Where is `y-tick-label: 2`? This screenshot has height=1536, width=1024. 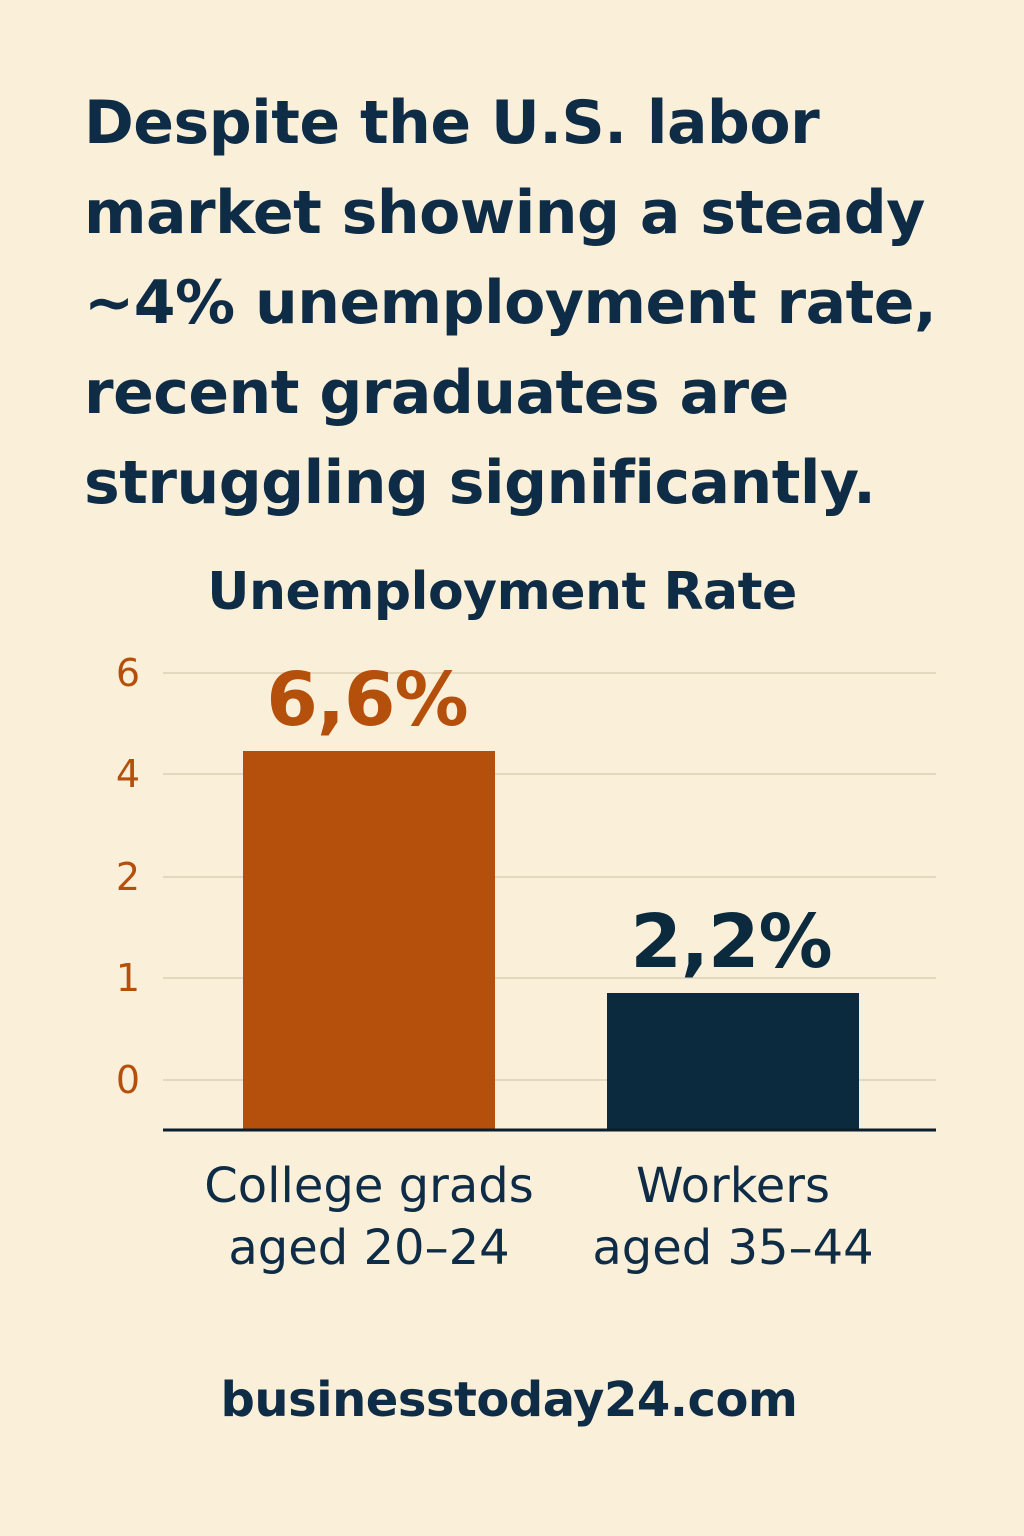
y-tick-label: 2 is located at coordinates (128, 877).